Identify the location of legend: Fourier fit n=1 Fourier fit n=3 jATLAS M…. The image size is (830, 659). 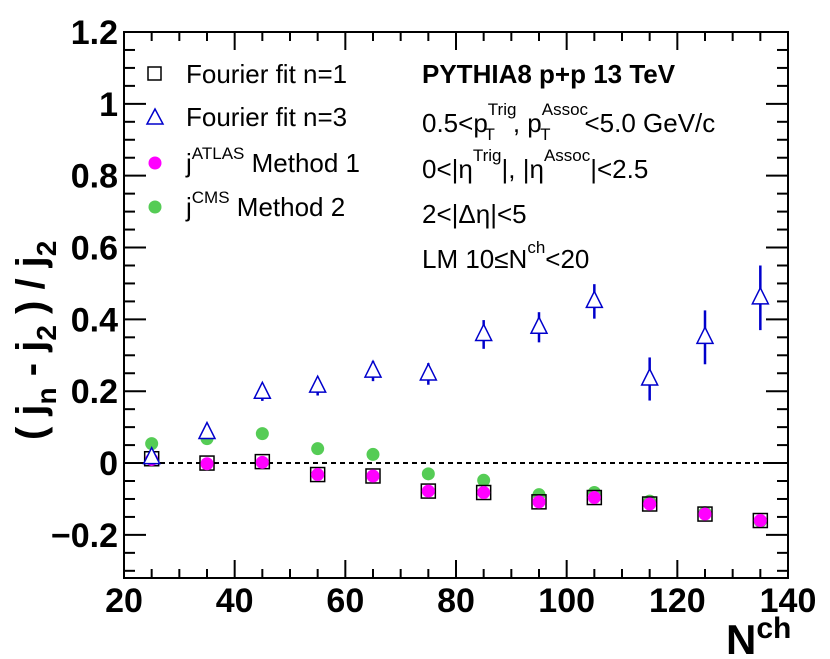
(252, 140).